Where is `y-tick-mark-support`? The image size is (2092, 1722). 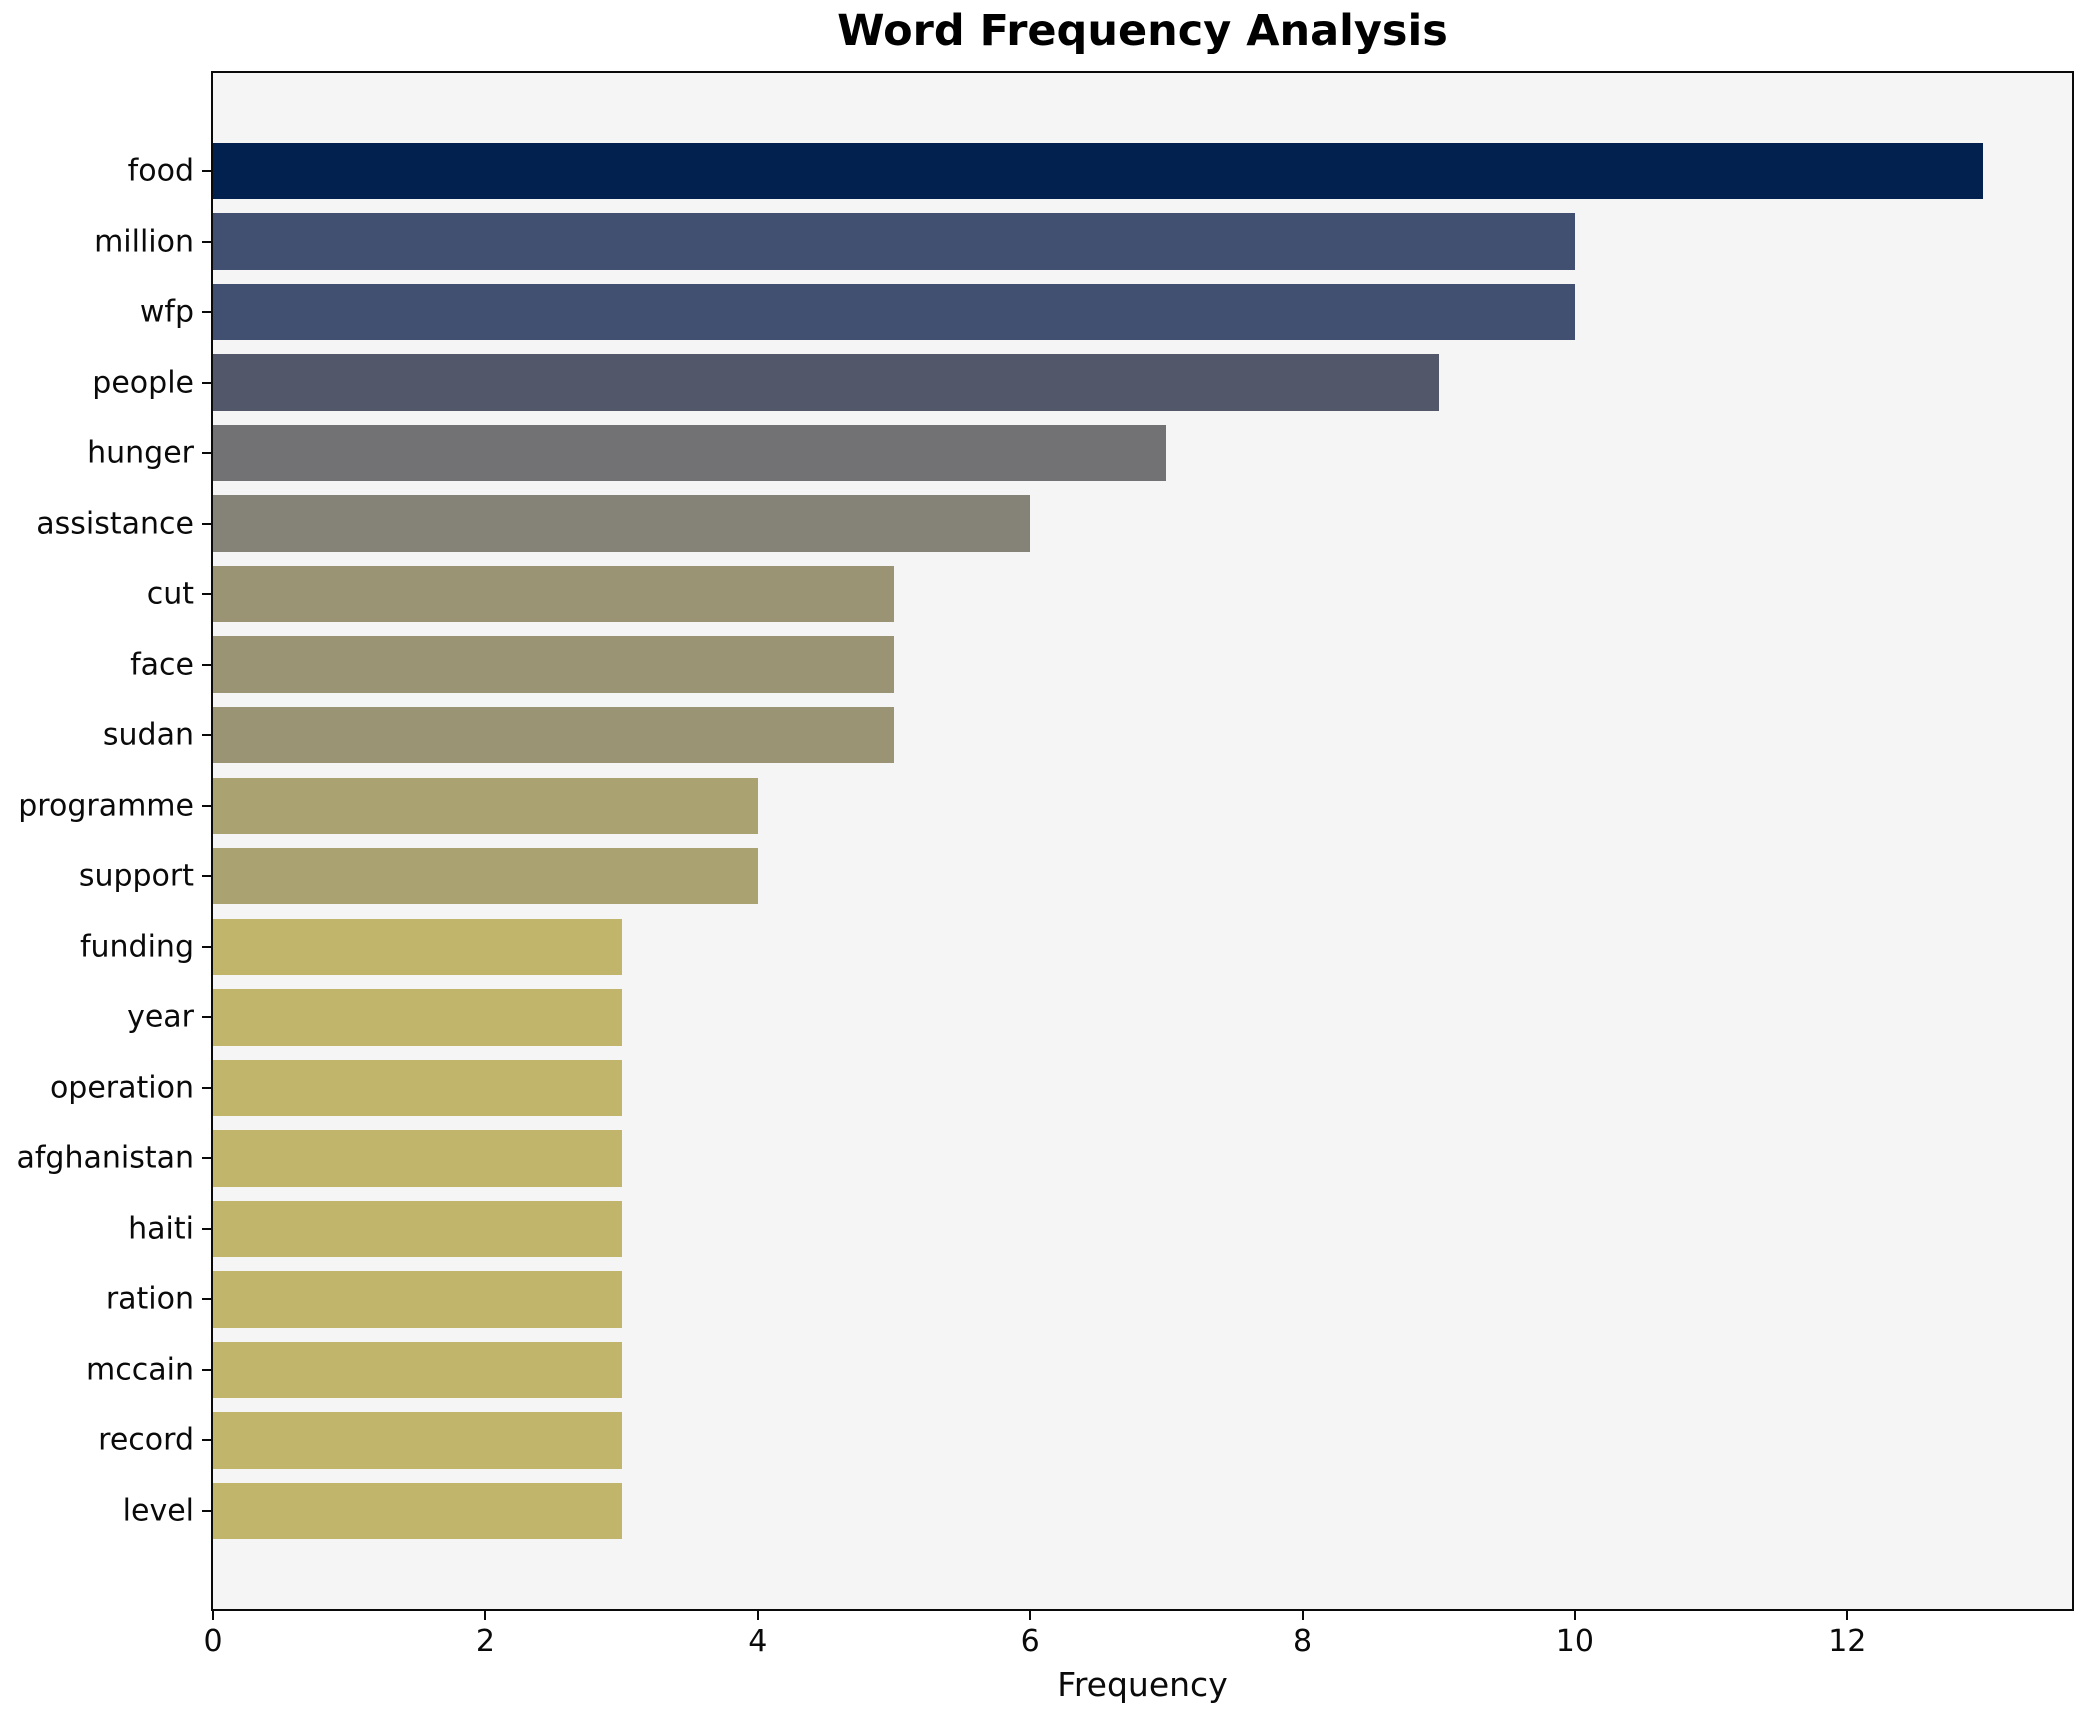
y-tick-mark-support is located at coordinates (206, 876).